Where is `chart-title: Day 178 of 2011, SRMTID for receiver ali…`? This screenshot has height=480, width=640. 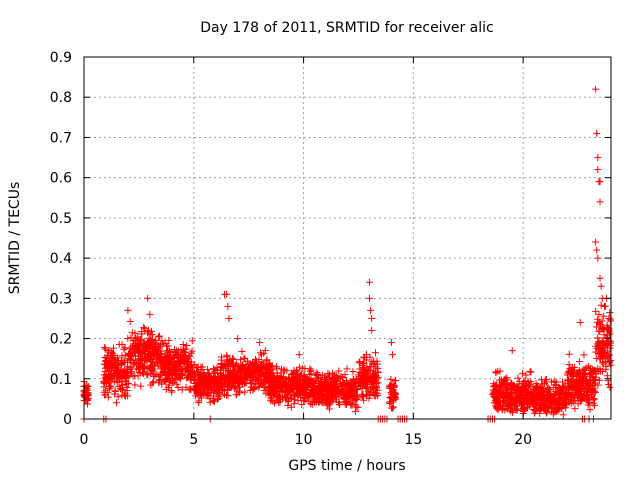 chart-title: Day 178 of 2011, SRMTID for receiver ali… is located at coordinates (346, 28).